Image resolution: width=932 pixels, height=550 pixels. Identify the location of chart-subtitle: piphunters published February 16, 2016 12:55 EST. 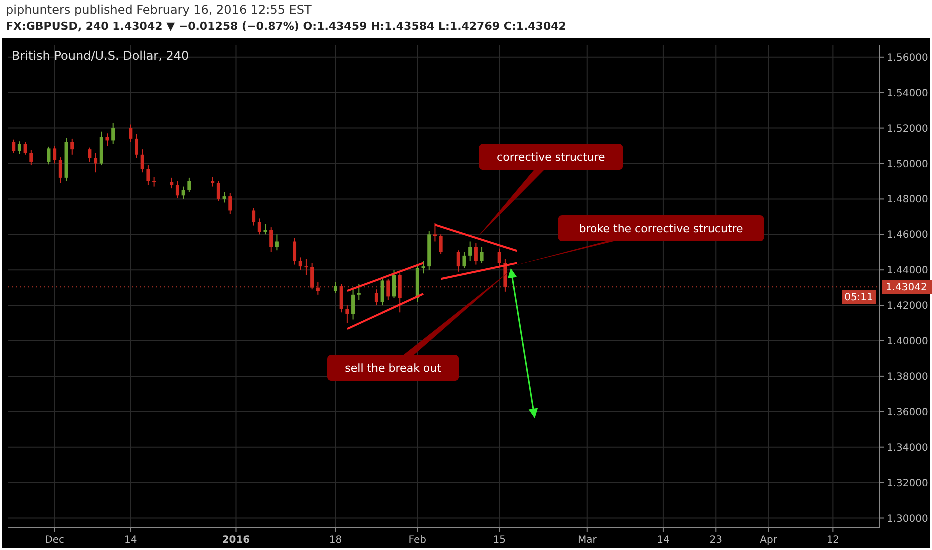
(159, 10).